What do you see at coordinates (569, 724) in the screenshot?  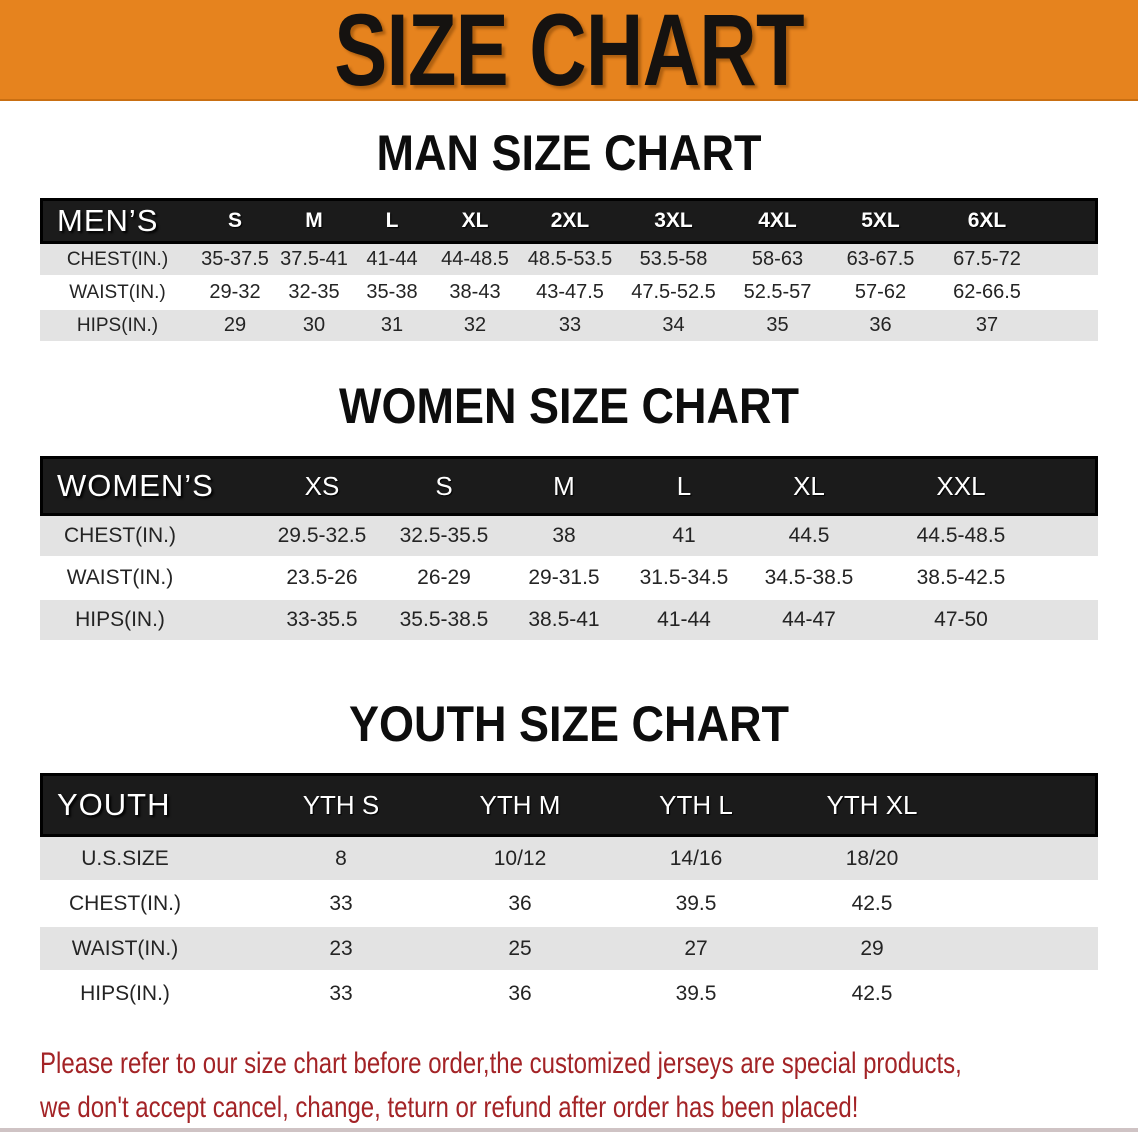 I see `youth-section-heading: YOUTH SIZE CHART` at bounding box center [569, 724].